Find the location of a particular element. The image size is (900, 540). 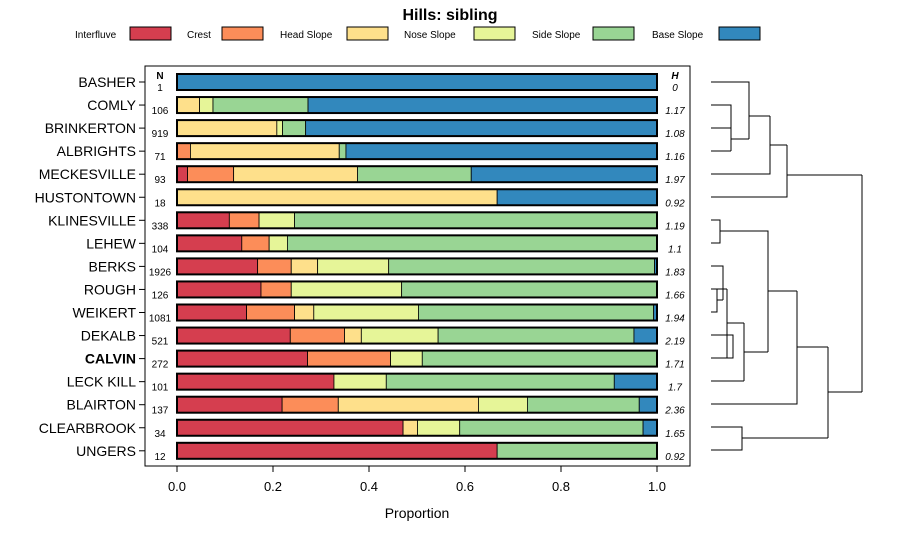

h-value: 1.16 is located at coordinates (675, 157).